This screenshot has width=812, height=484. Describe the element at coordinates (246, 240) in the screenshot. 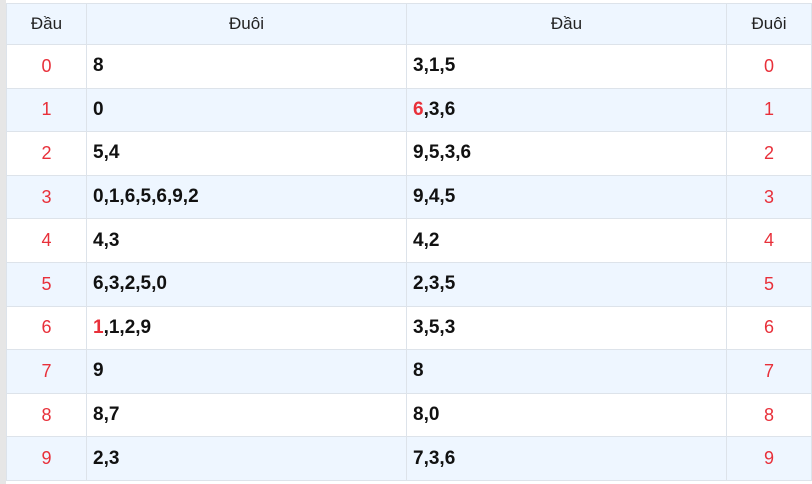

I see `duoi-cell: 4,3` at that location.